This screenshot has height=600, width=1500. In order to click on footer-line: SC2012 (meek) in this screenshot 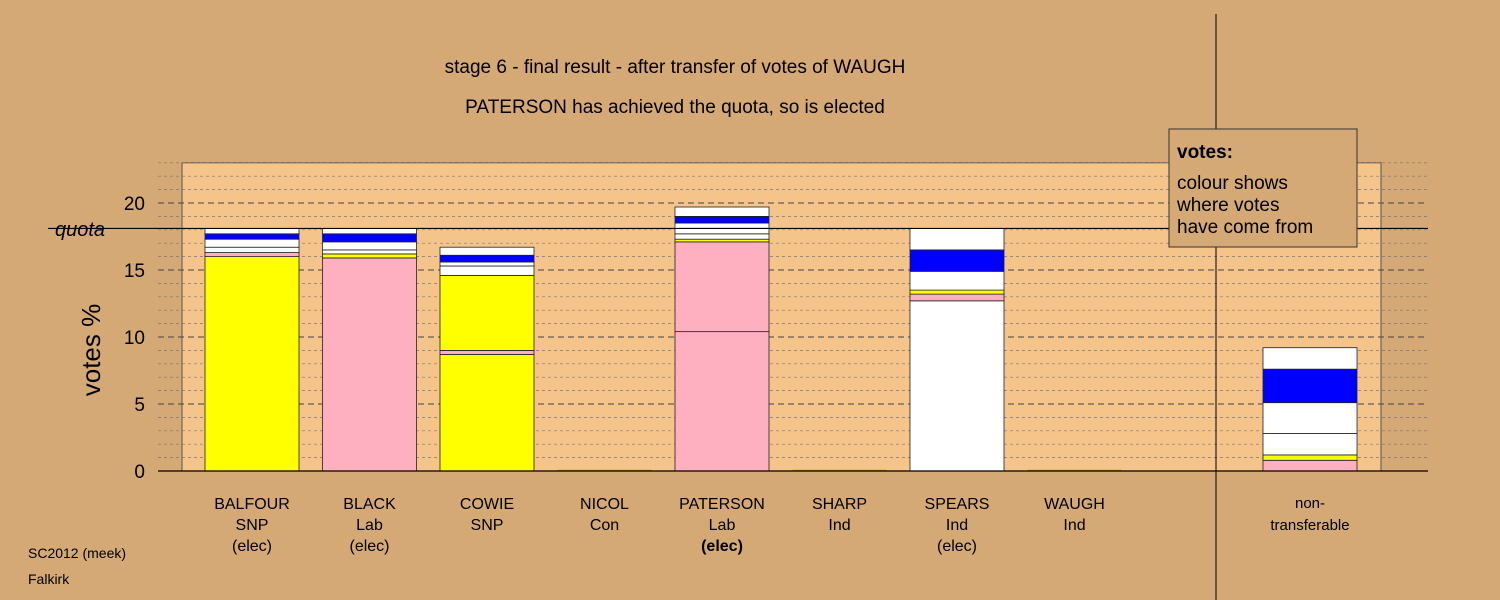, I will do `click(77, 553)`.